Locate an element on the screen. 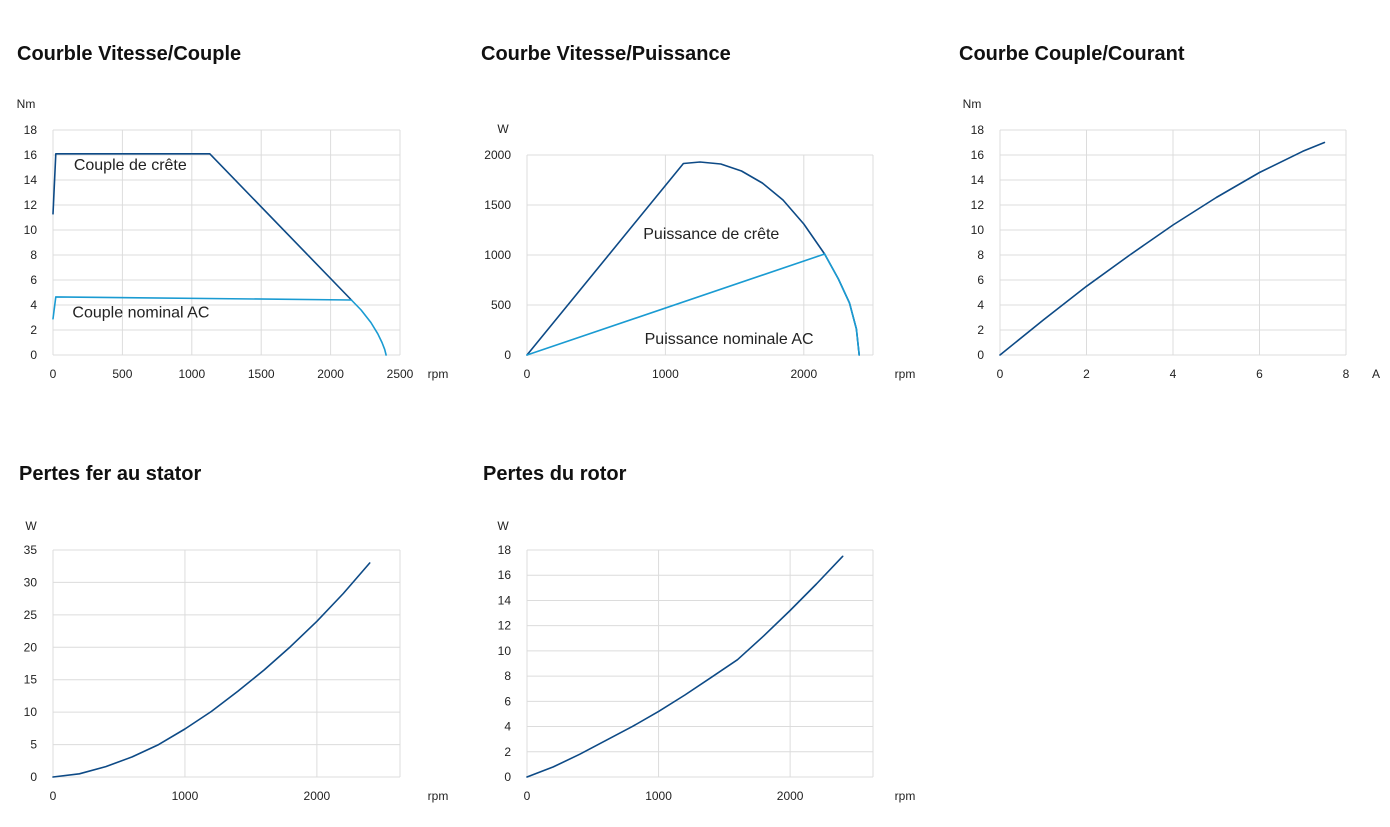  y-tick-label: 500 is located at coordinates (501, 305).